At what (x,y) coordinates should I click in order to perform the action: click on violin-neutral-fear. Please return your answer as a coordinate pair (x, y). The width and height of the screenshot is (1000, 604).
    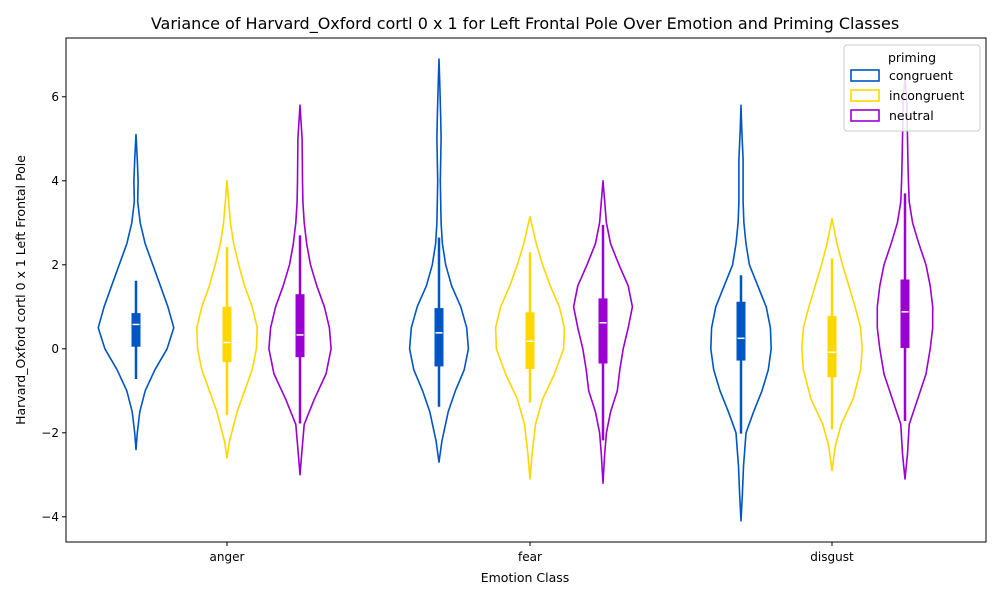
    Looking at the image, I should click on (603, 332).